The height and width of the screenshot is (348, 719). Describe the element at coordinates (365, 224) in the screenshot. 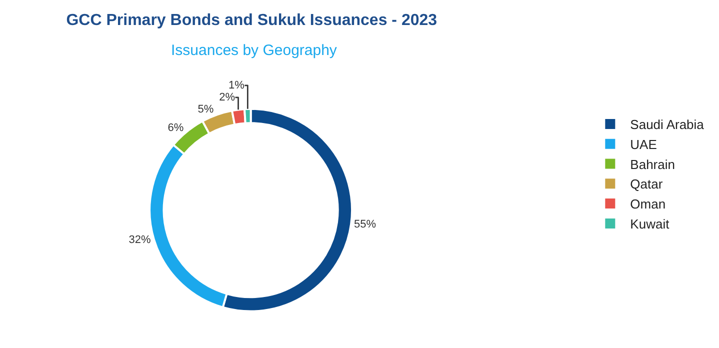

I see `data-label: 55%` at that location.